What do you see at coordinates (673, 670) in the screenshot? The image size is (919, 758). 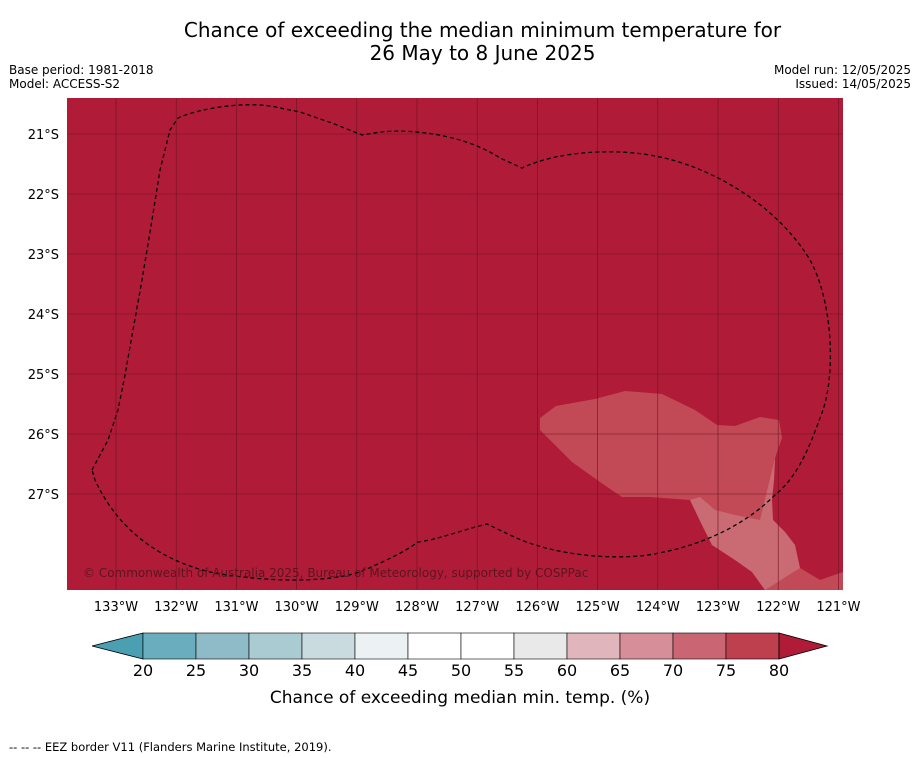 I see `colorbar-tick-label: 70` at bounding box center [673, 670].